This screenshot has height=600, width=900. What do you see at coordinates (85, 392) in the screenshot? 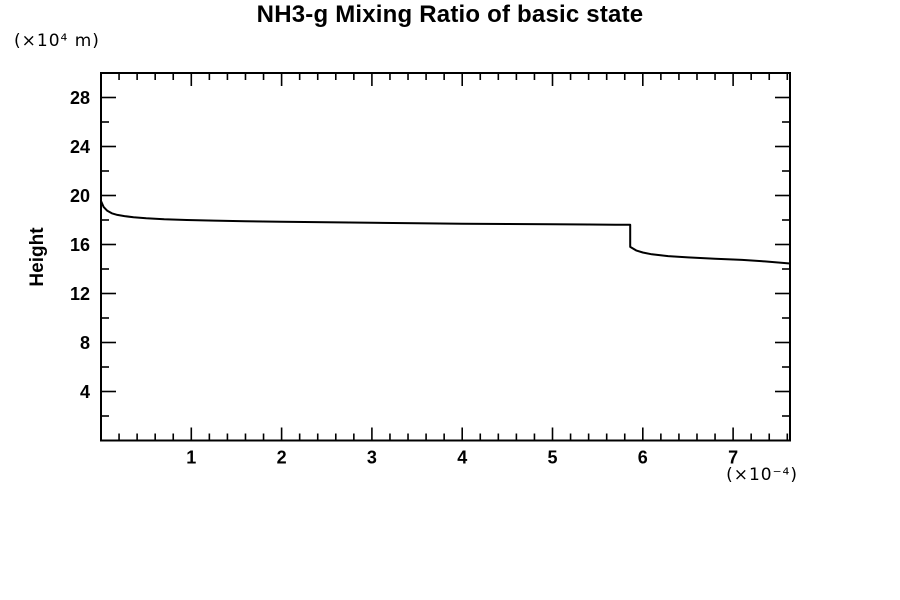
I see `y-tick-label: 4` at bounding box center [85, 392].